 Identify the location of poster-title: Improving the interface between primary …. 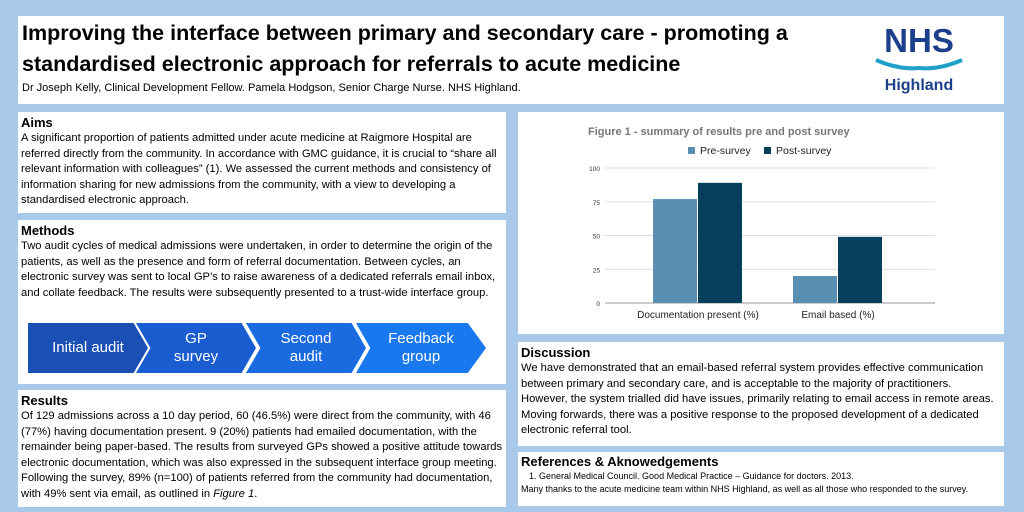
(405, 48).